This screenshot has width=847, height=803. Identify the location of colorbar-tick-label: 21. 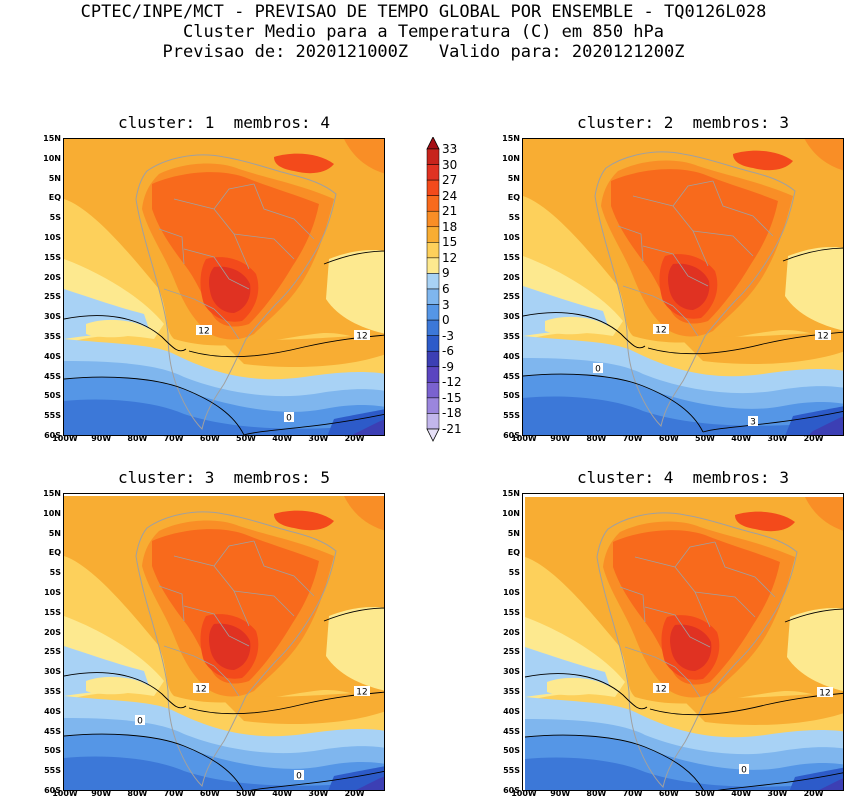
(450, 211).